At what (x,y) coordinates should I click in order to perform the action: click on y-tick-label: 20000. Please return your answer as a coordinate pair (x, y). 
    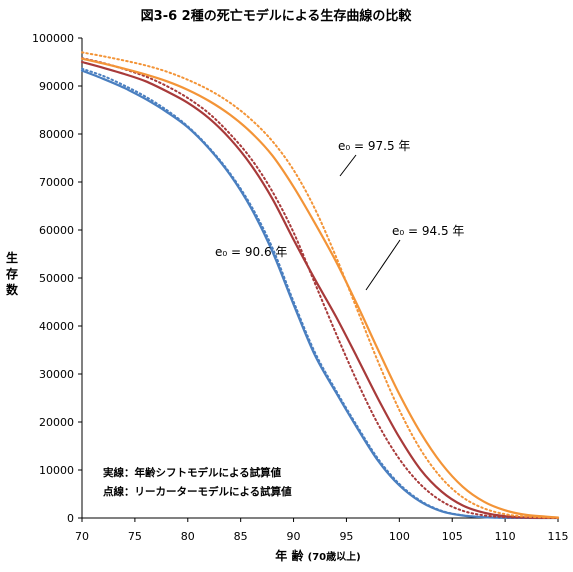
    Looking at the image, I should click on (56, 422).